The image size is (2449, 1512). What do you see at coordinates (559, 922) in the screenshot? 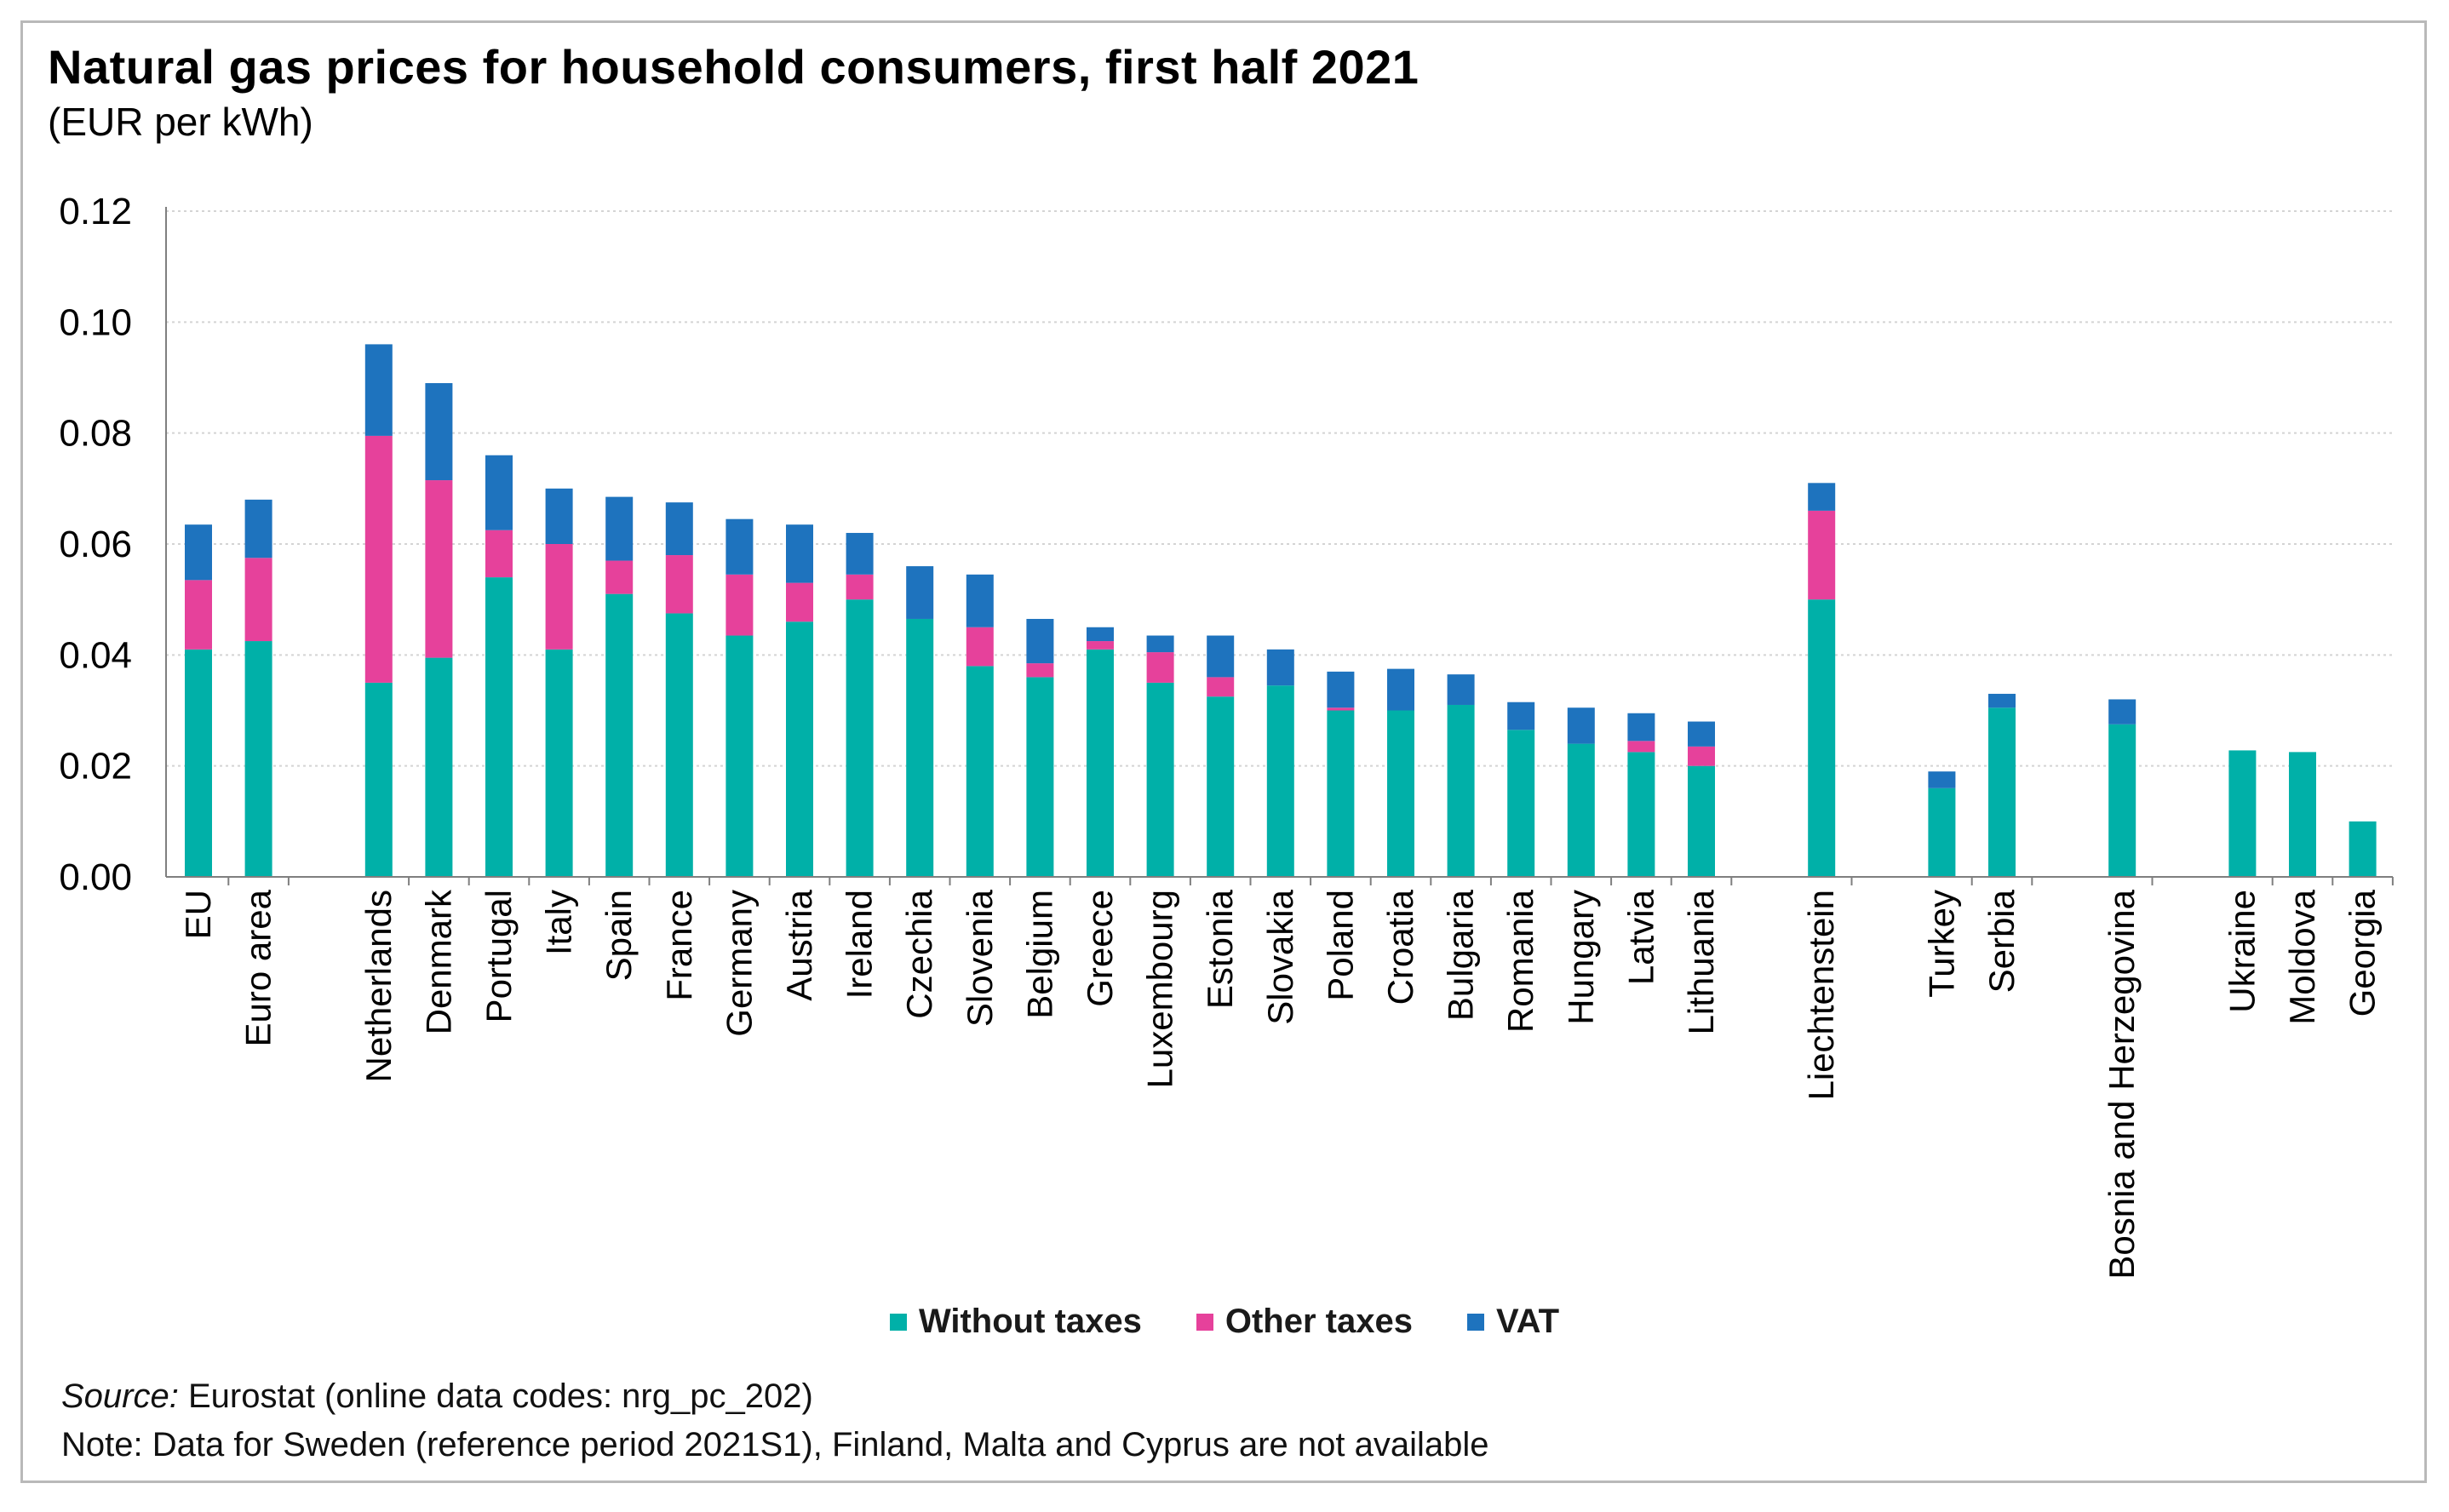
I see `x-tick-label: Italy` at bounding box center [559, 922].